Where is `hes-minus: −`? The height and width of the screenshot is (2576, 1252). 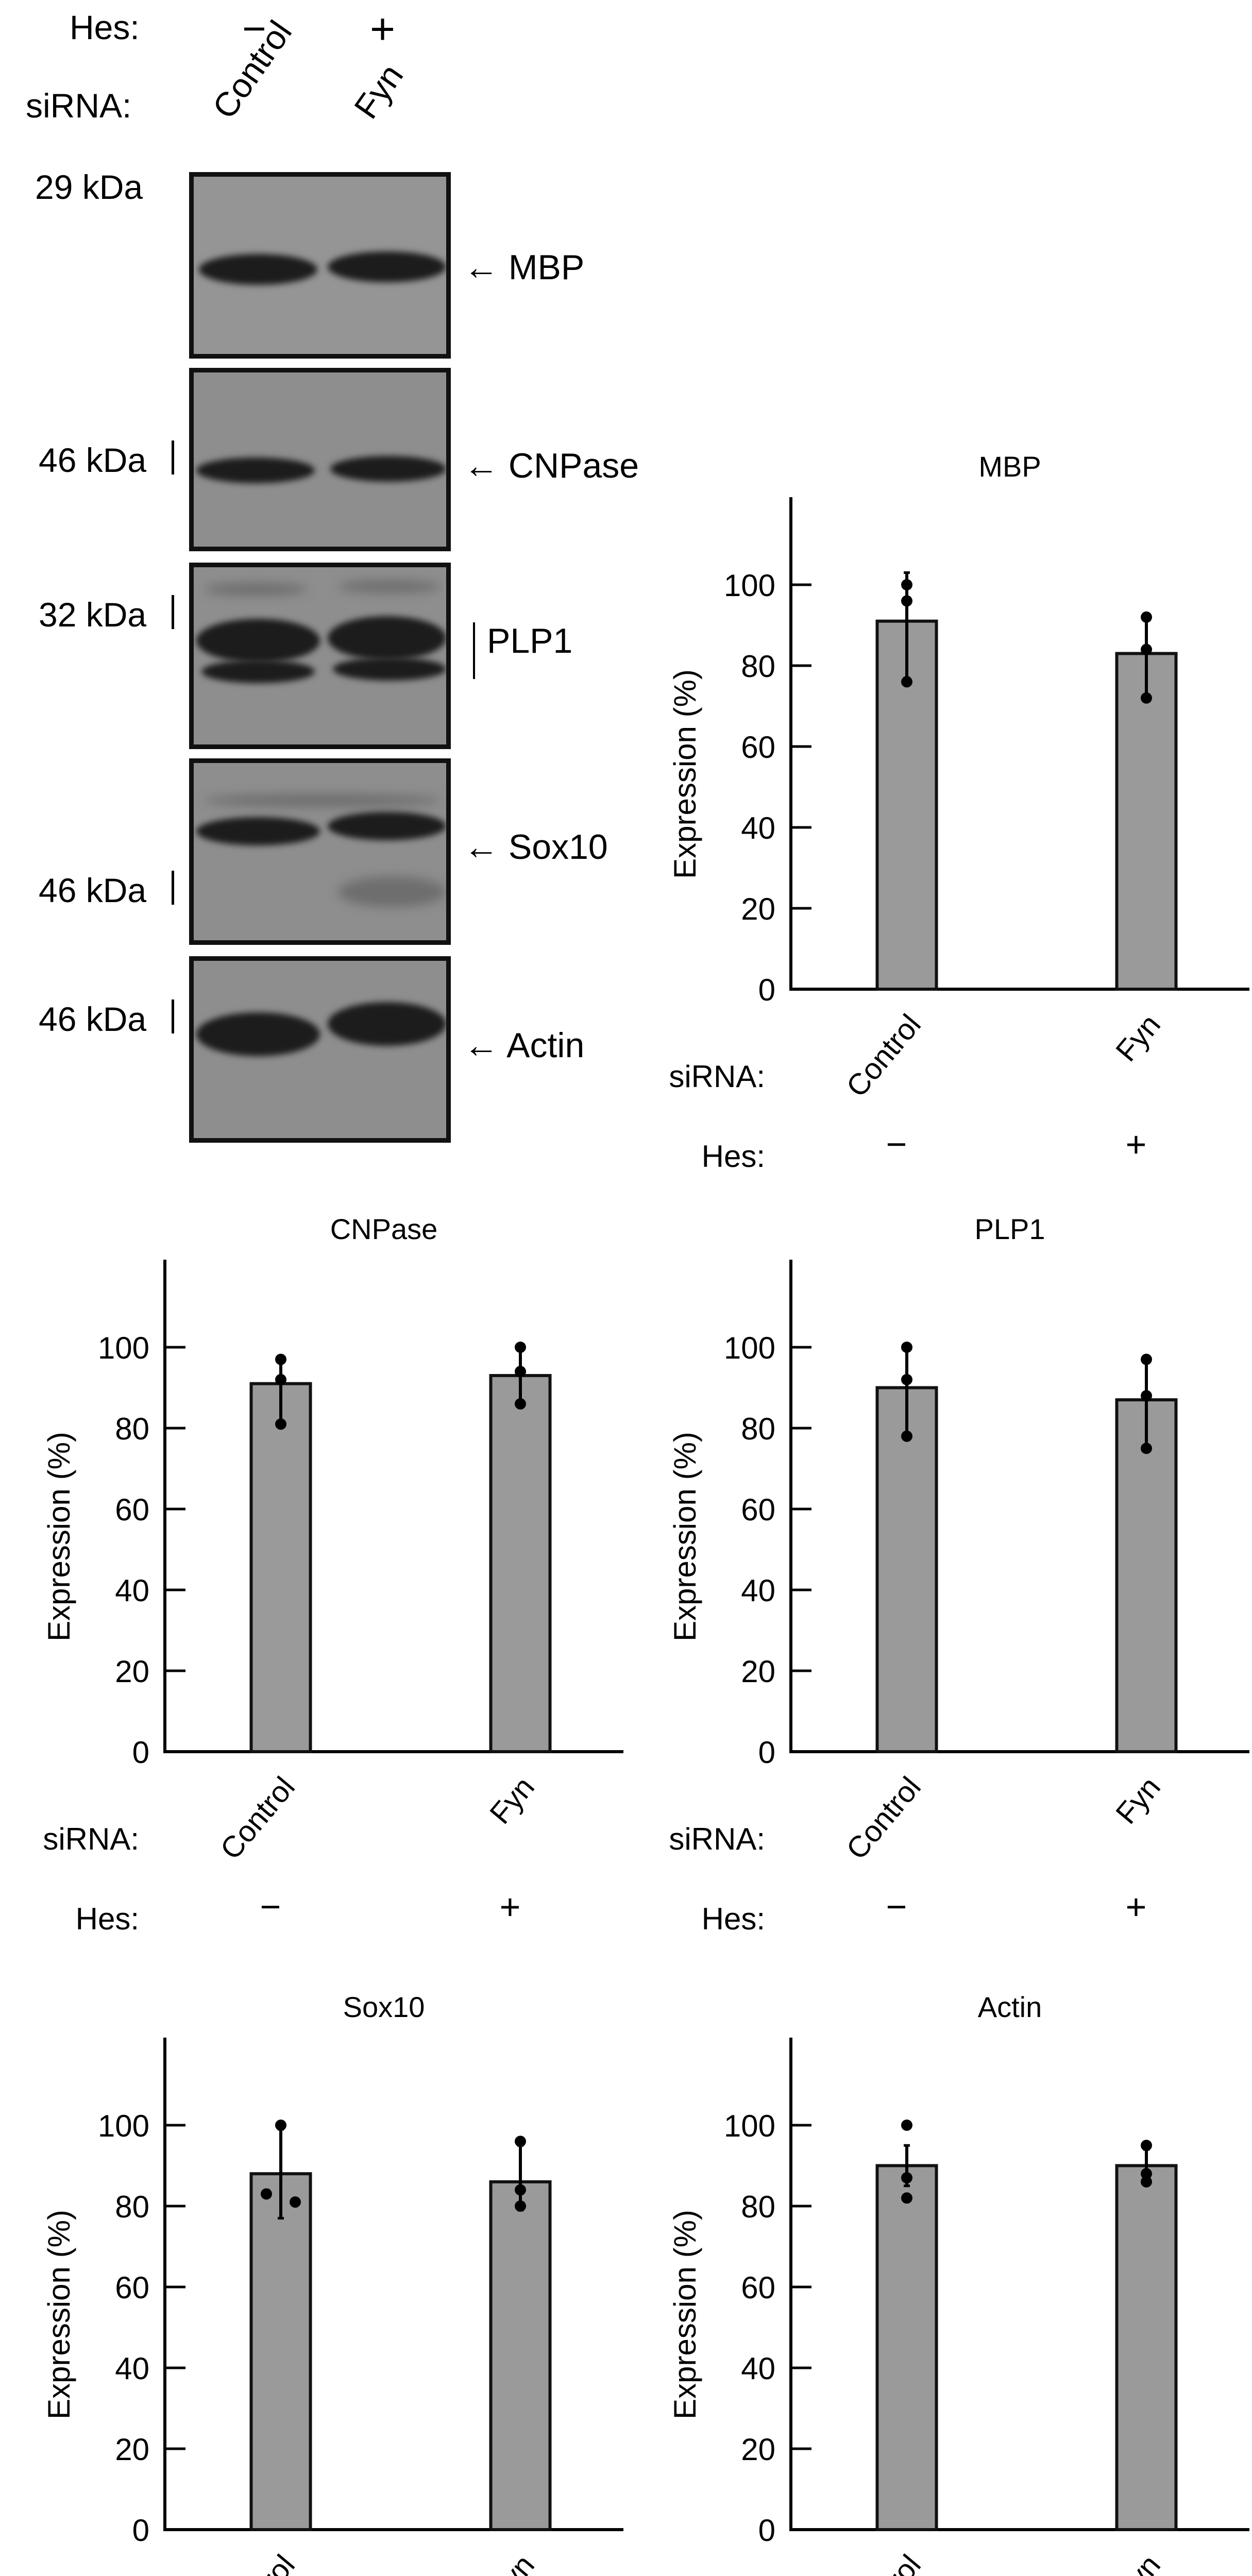
hes-minus: − is located at coordinates (254, 29).